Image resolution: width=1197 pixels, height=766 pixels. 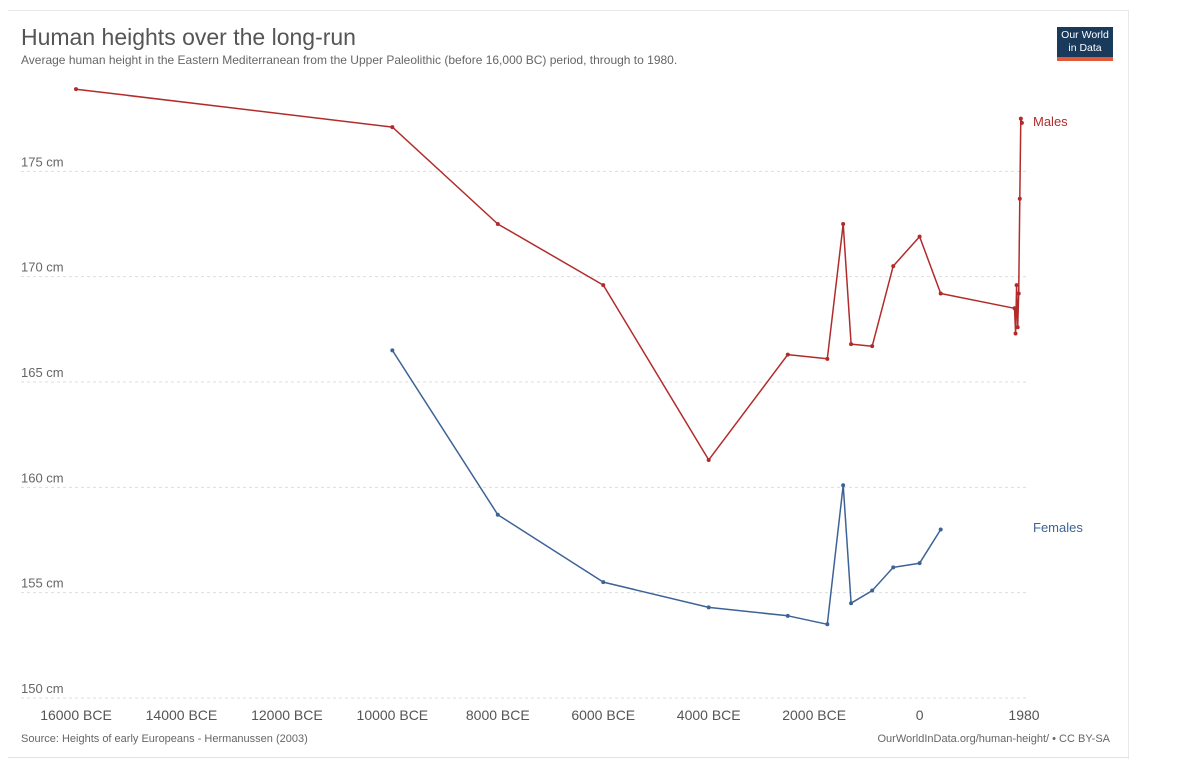 I want to click on chart-frame-bottom, so click(x=568, y=757).